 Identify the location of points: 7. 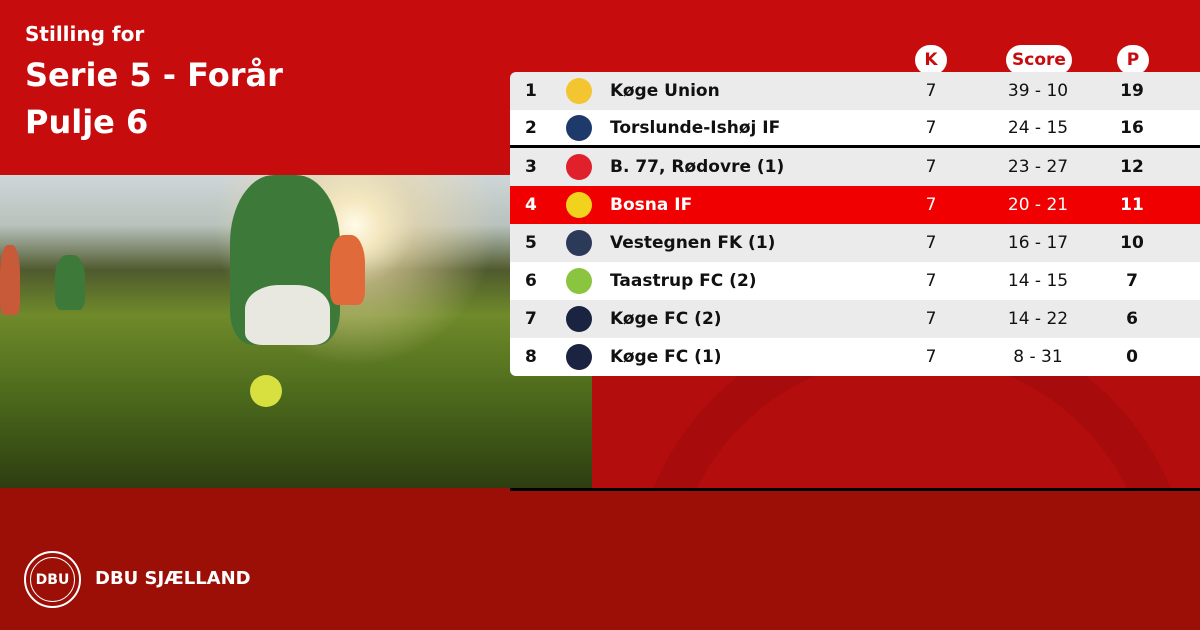
(1132, 281).